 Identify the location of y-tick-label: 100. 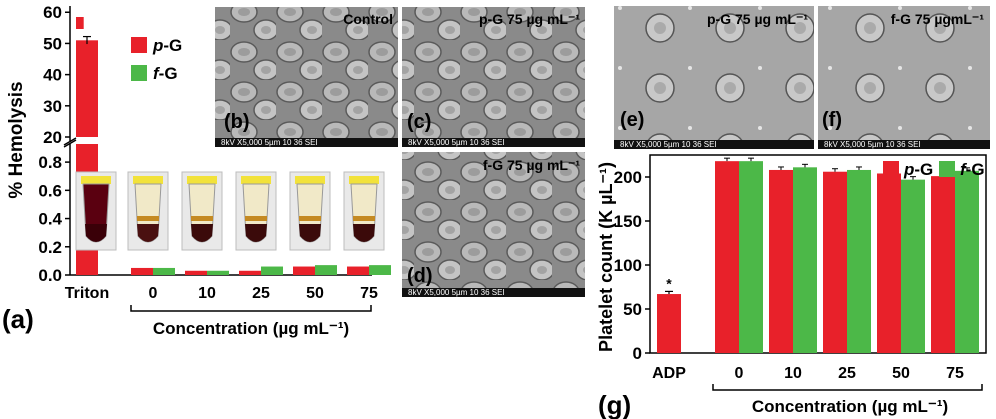
(628, 265).